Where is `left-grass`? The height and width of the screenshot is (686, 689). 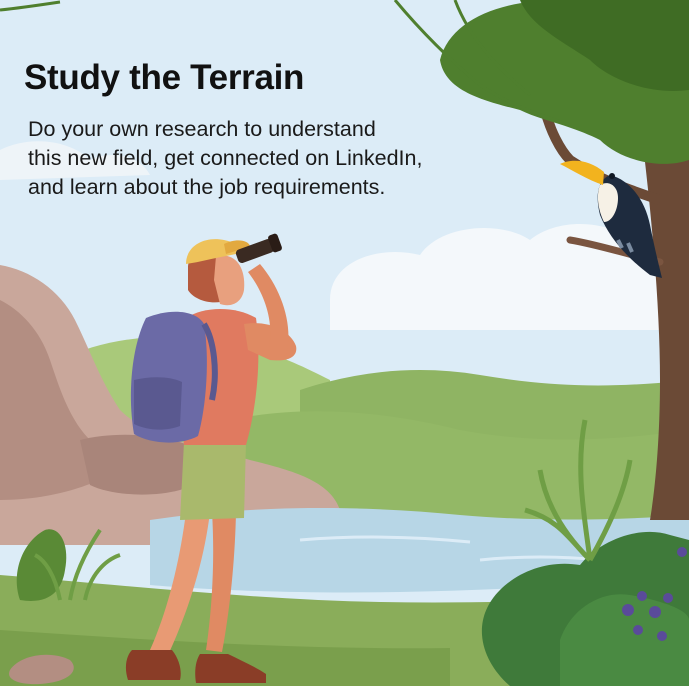
left-grass is located at coordinates (77, 564).